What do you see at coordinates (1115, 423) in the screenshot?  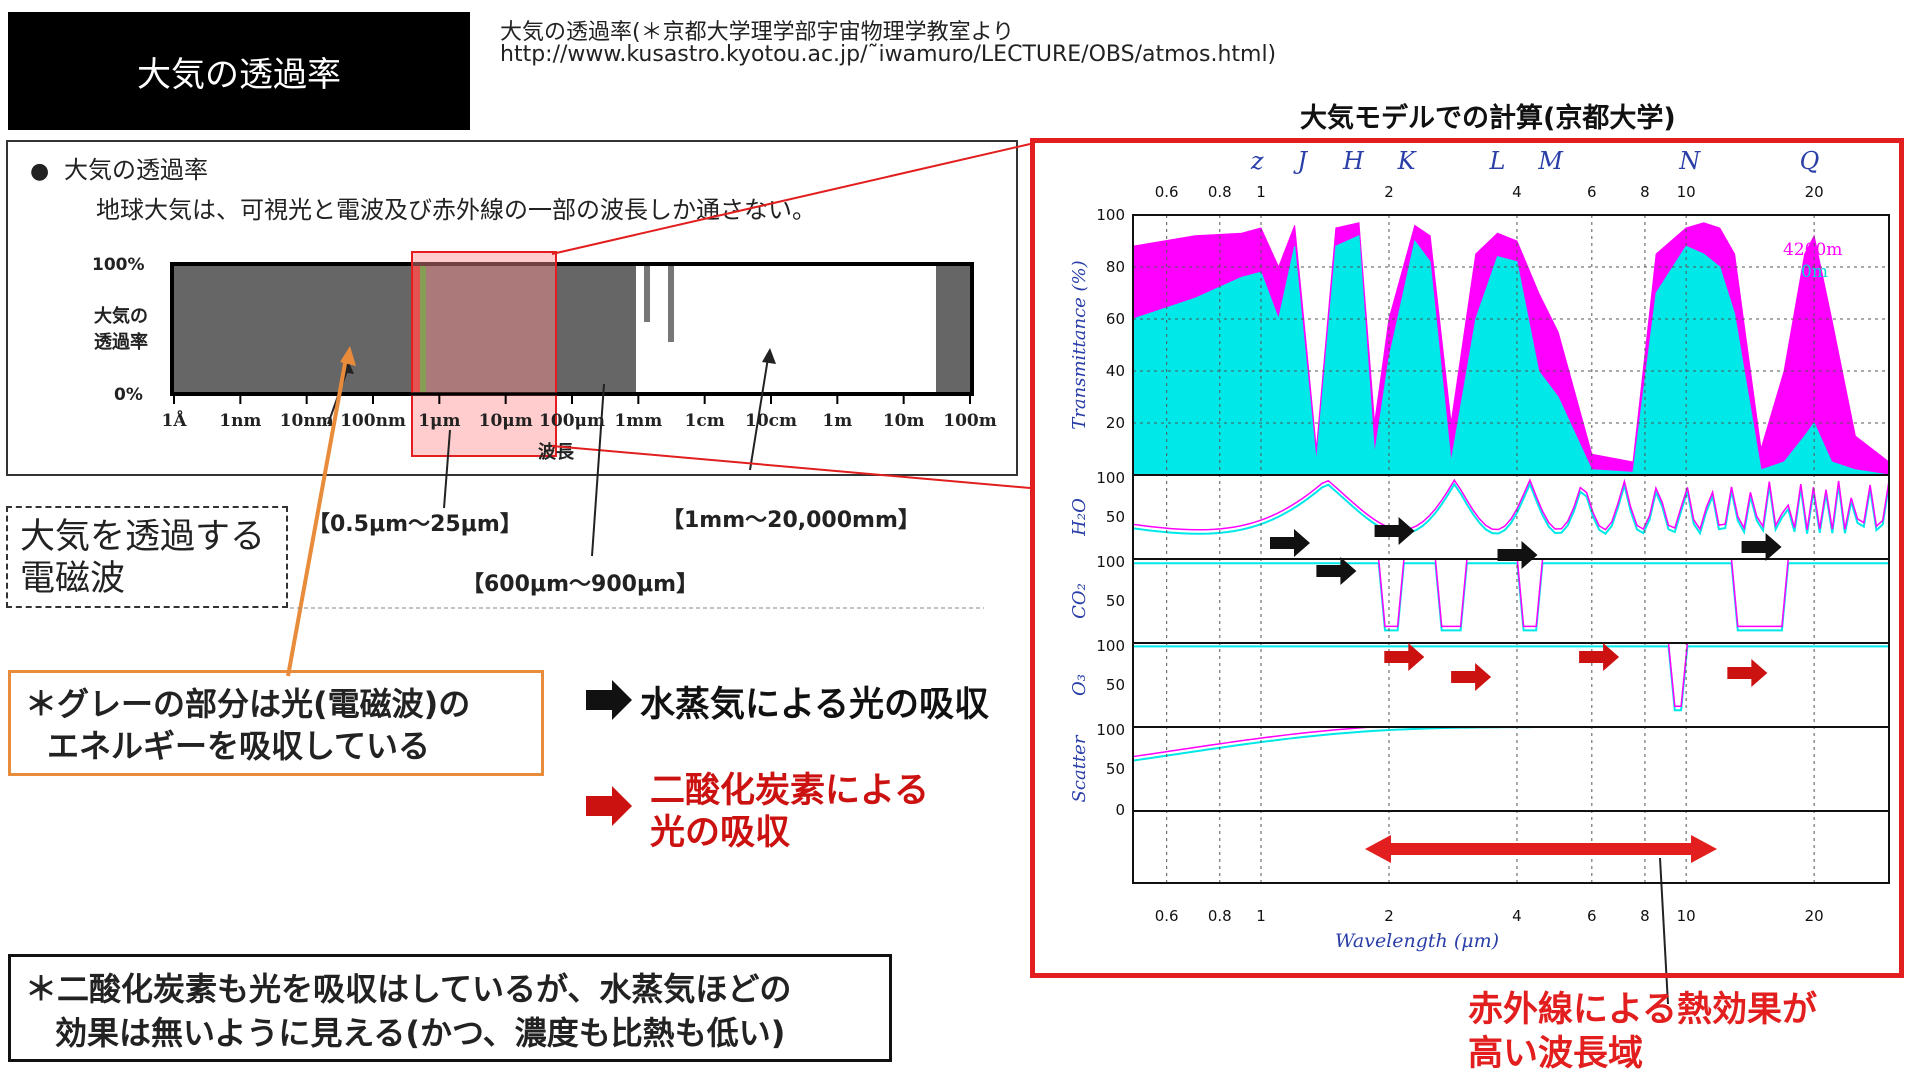 I see `main-ytick-label: 20` at bounding box center [1115, 423].